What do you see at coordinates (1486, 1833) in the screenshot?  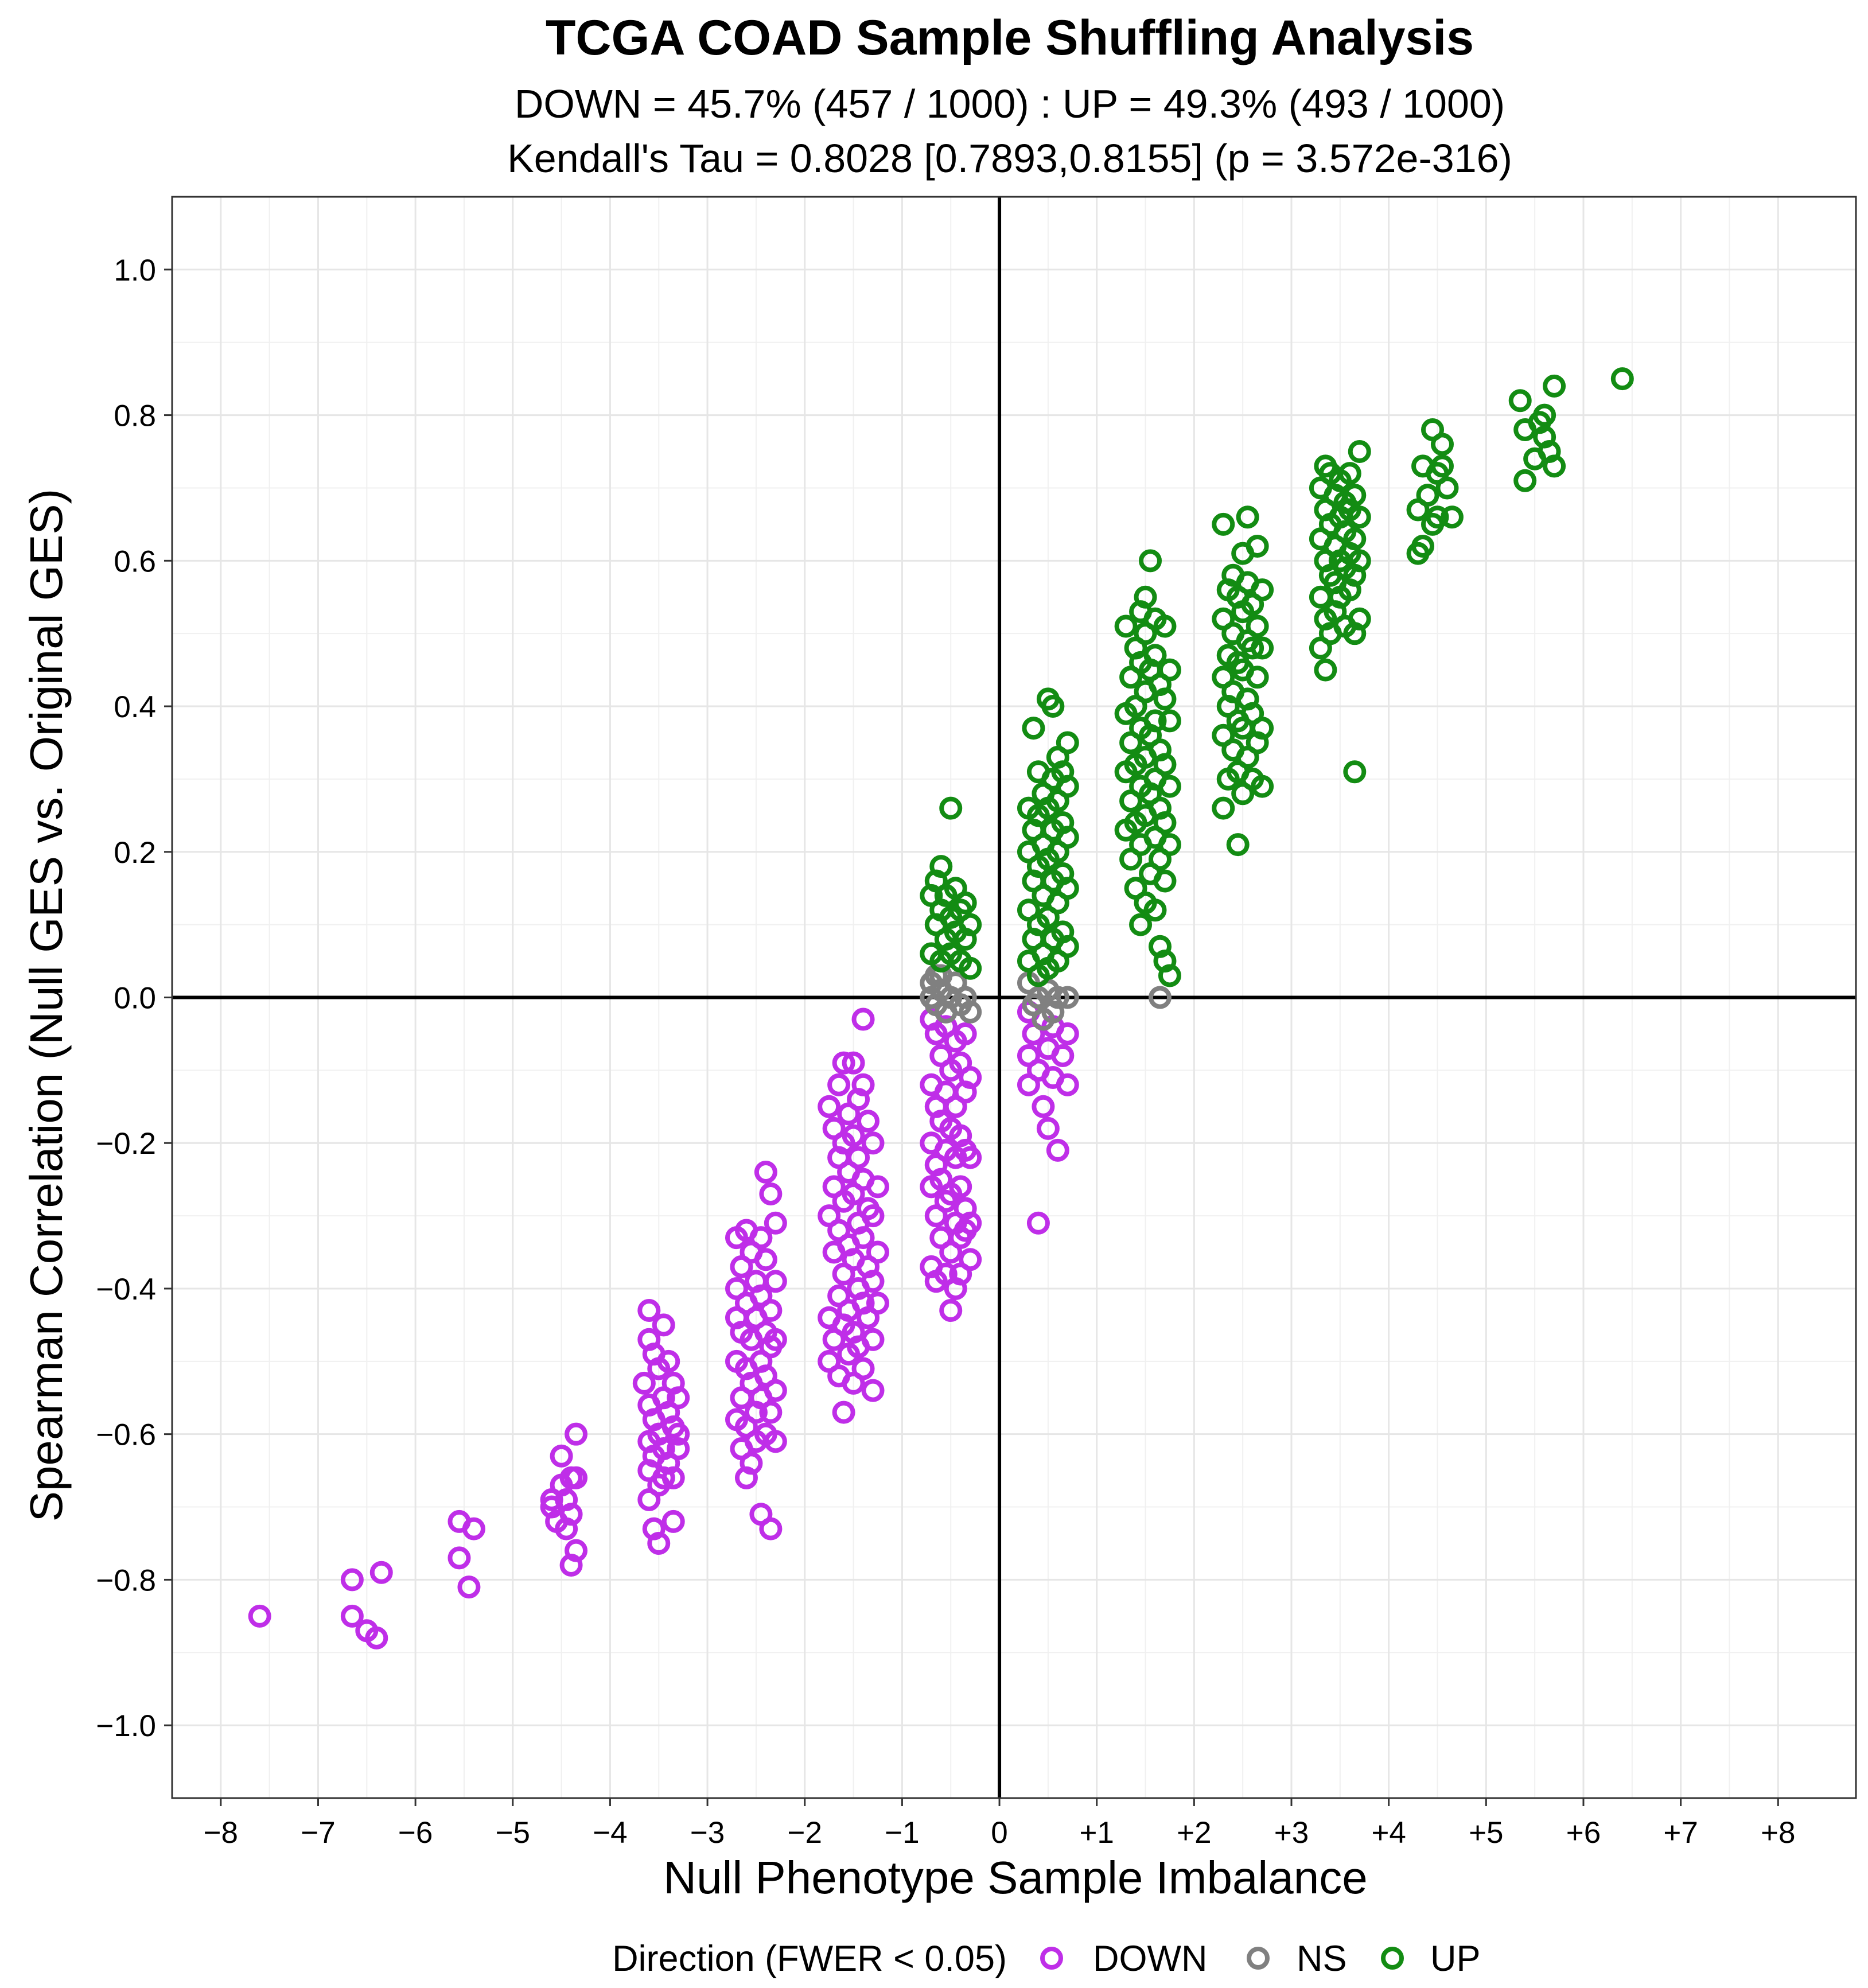 I see `x-tick-label: +5` at bounding box center [1486, 1833].